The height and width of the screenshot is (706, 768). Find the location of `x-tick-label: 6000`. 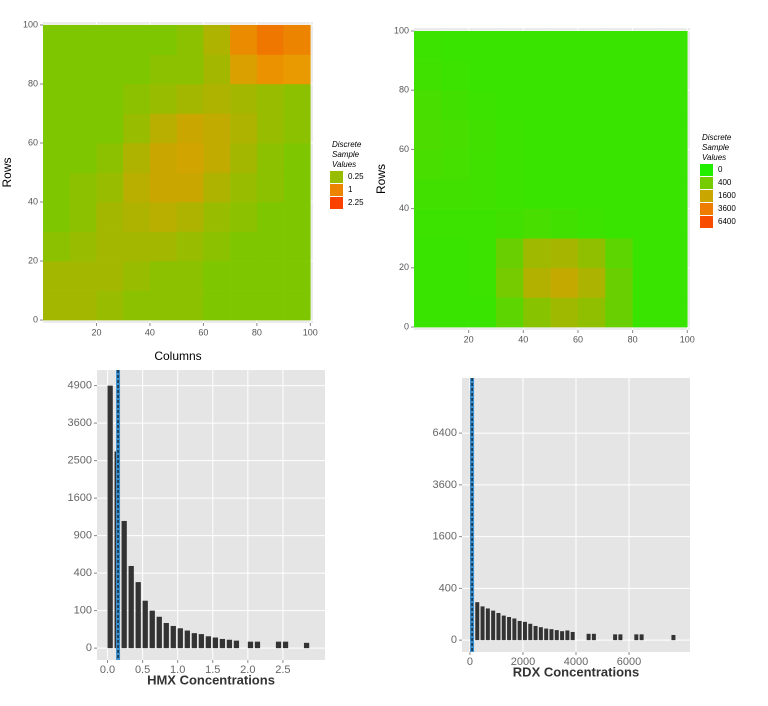

x-tick-label: 6000 is located at coordinates (629, 662).